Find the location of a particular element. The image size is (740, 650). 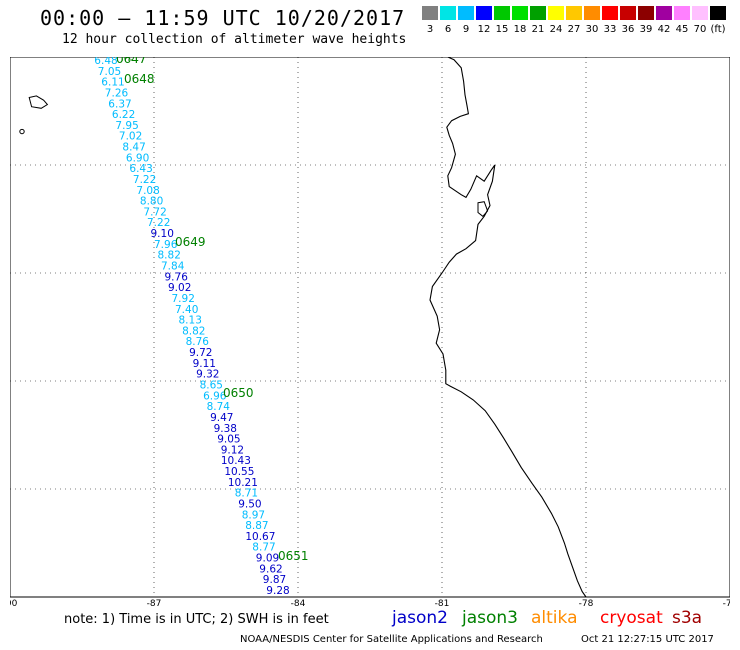

scale-label: 36 is located at coordinates (628, 29).